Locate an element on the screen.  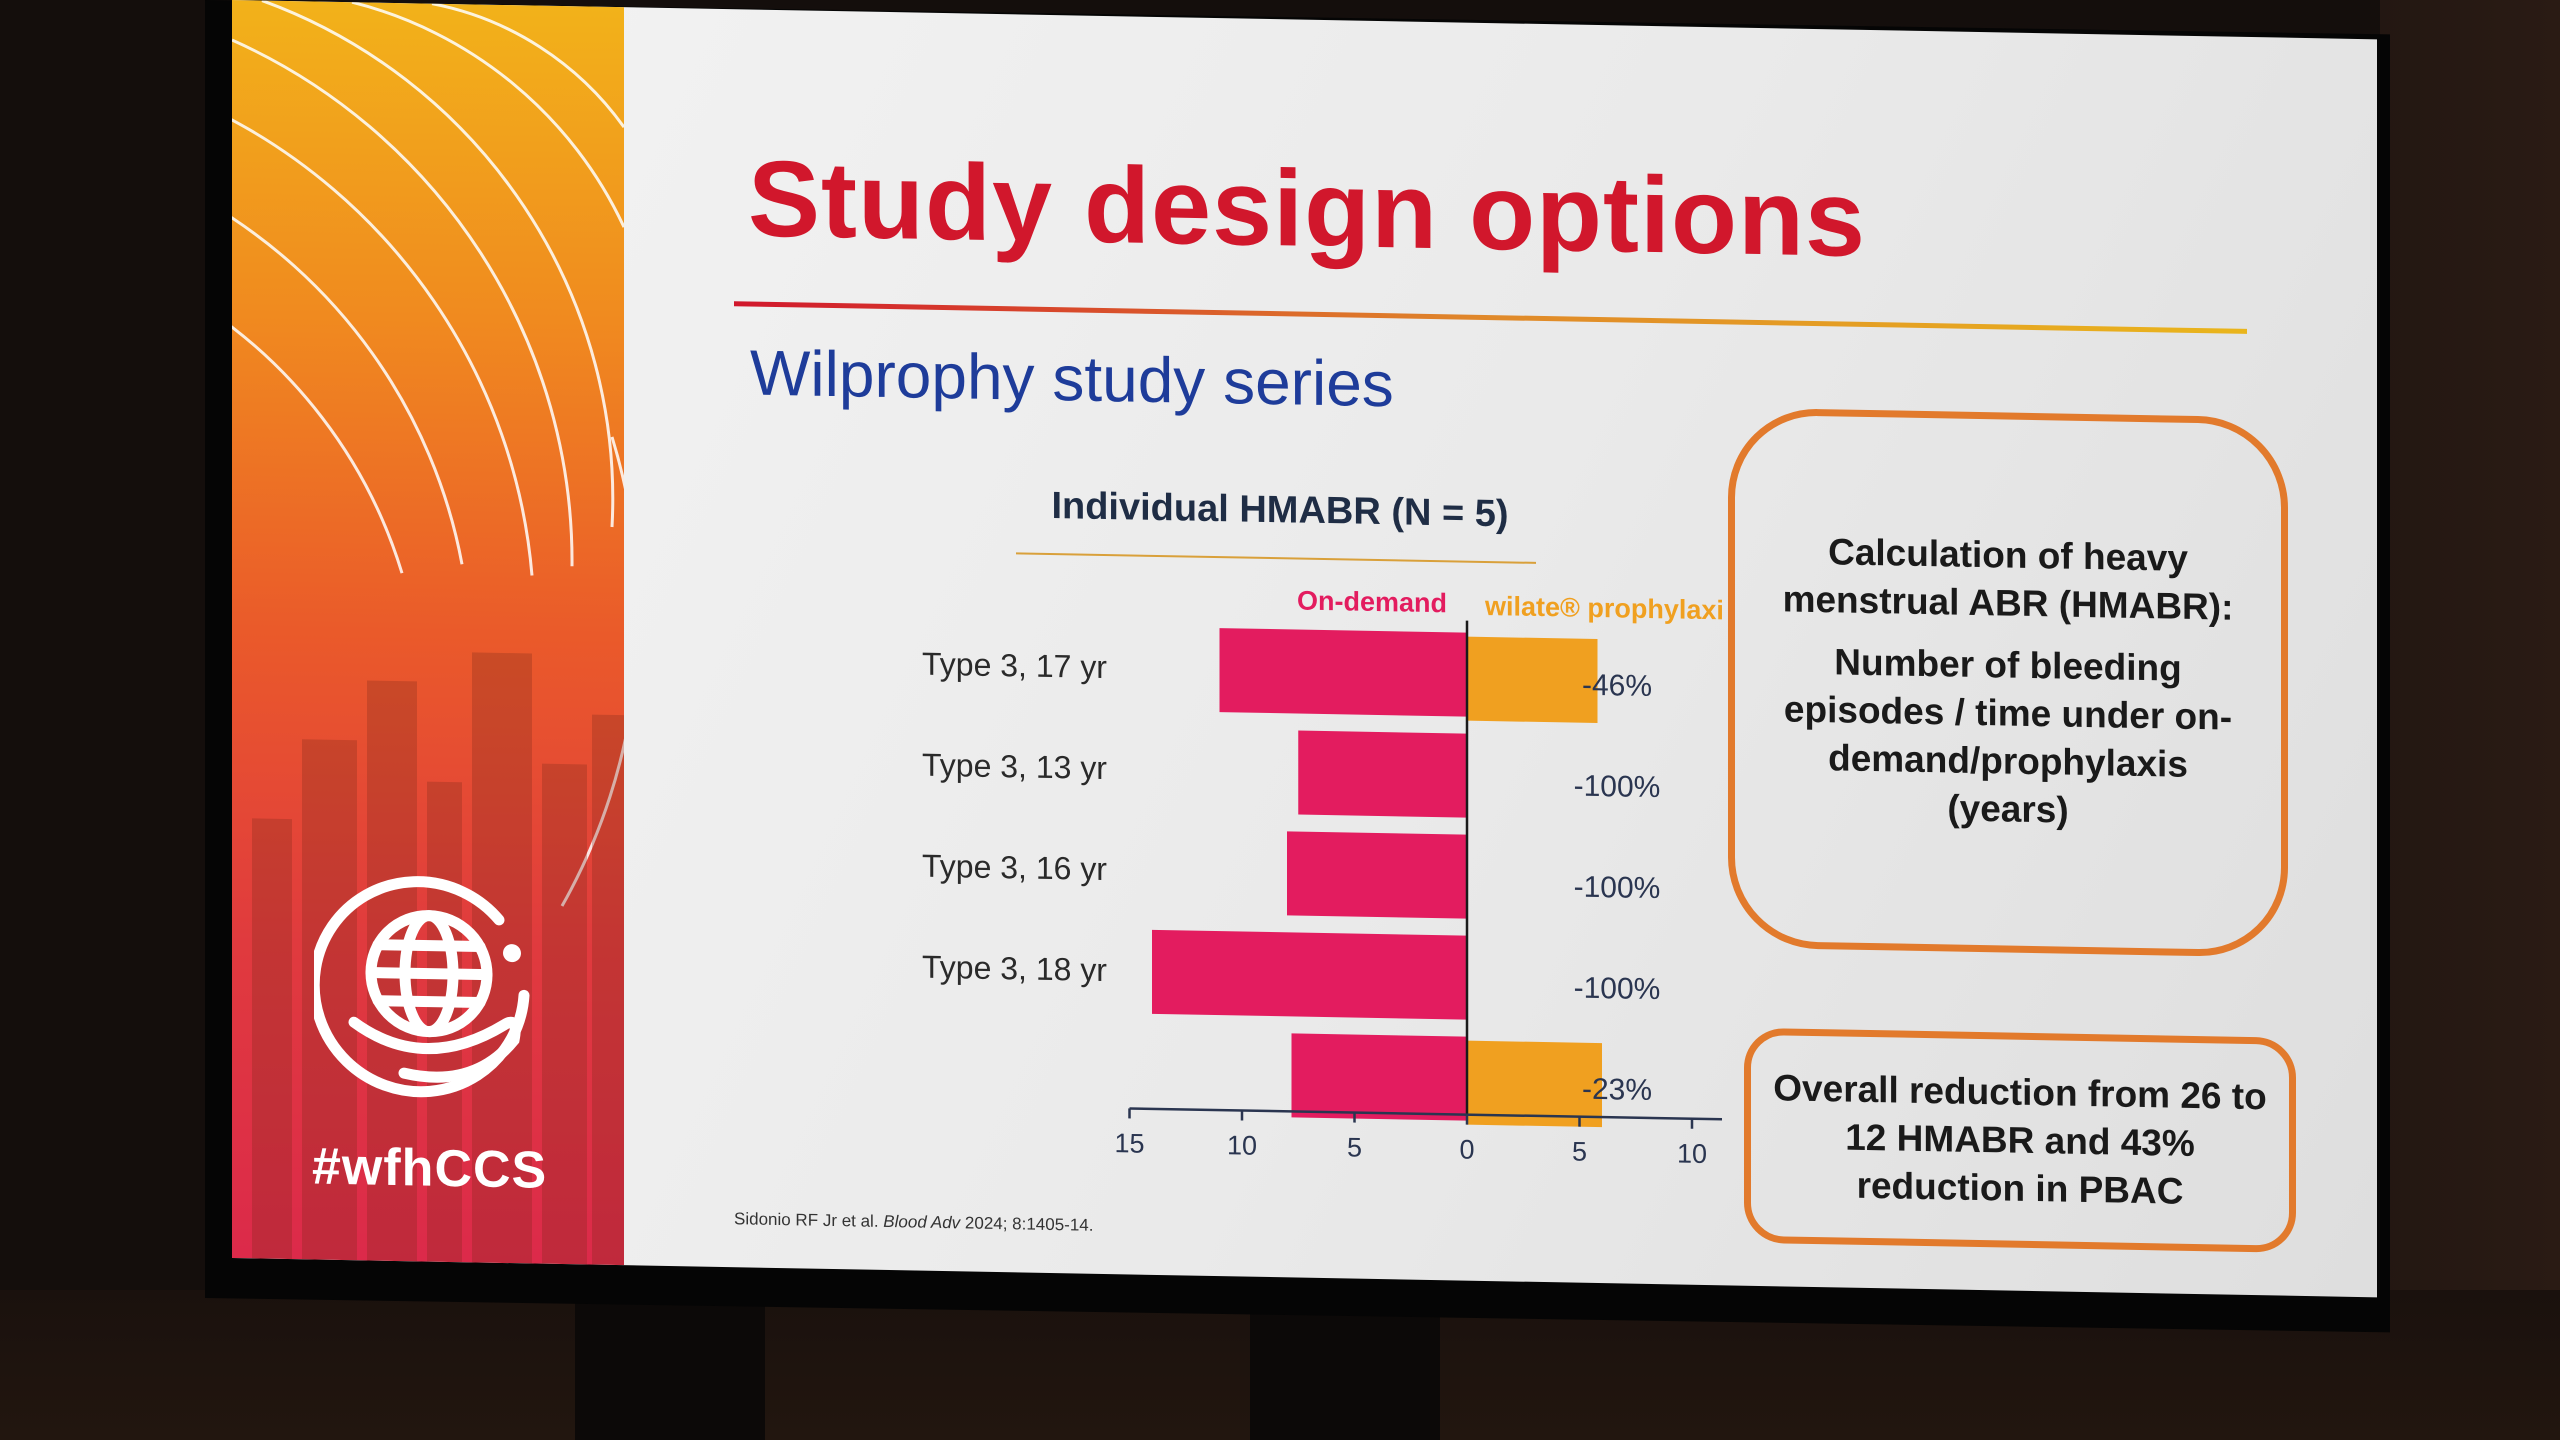
citation-ref: 2024; 8:1405-14. is located at coordinates (1029, 1224).